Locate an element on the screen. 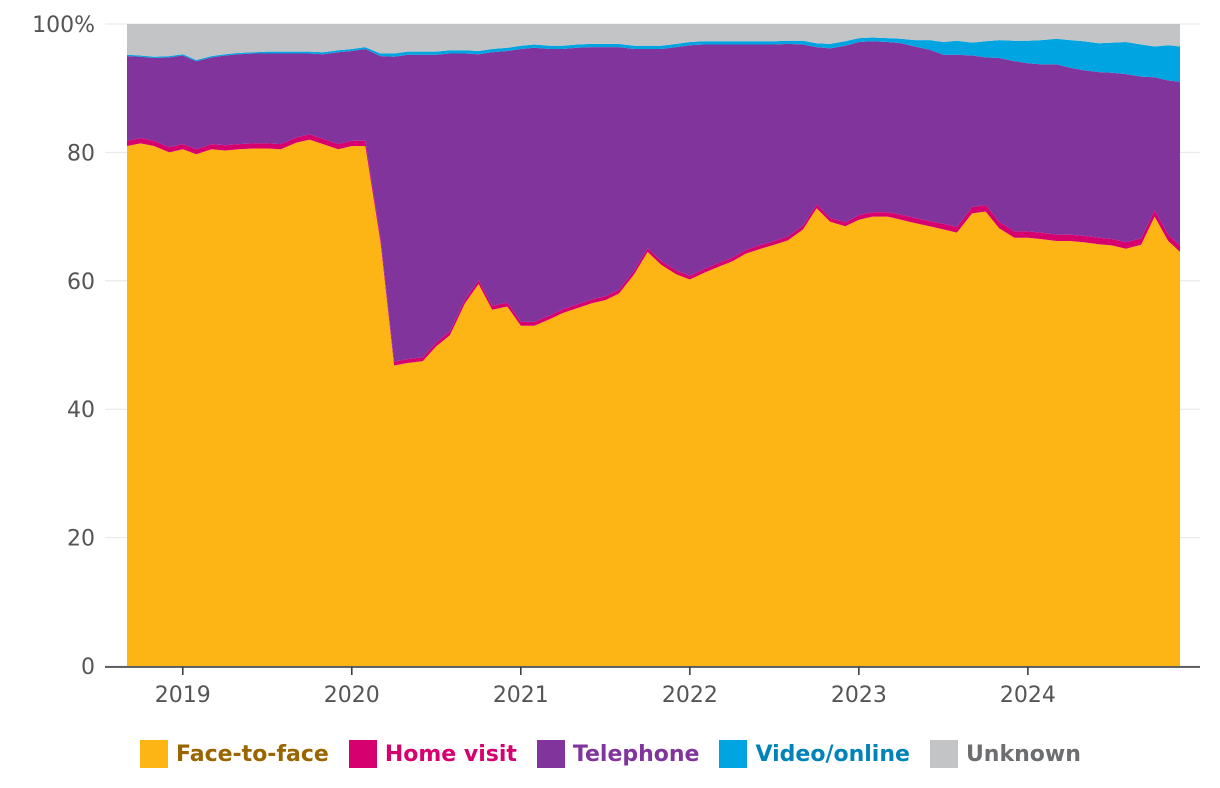 The image size is (1220, 788). legend-label: Video/online is located at coordinates (832, 754).